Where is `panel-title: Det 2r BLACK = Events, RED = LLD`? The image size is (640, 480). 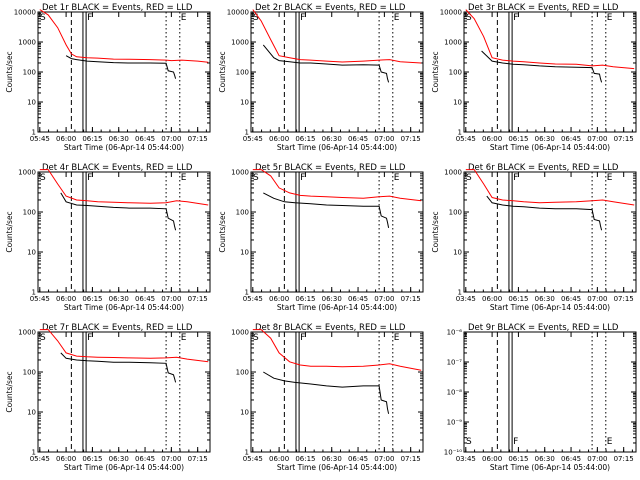 panel-title: Det 2r BLACK = Events, RED = LLD is located at coordinates (330, 8).